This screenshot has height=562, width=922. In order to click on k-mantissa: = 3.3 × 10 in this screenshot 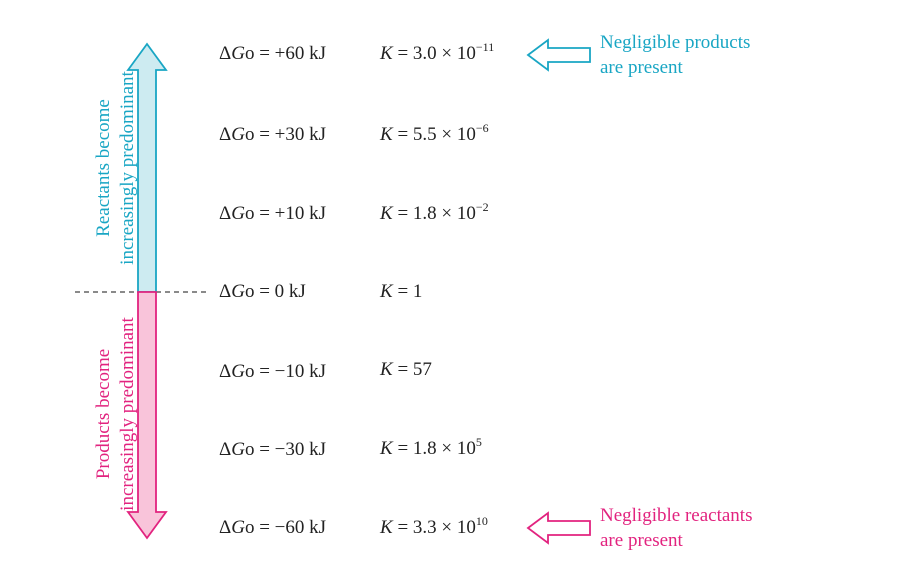, I will do `click(436, 527)`.